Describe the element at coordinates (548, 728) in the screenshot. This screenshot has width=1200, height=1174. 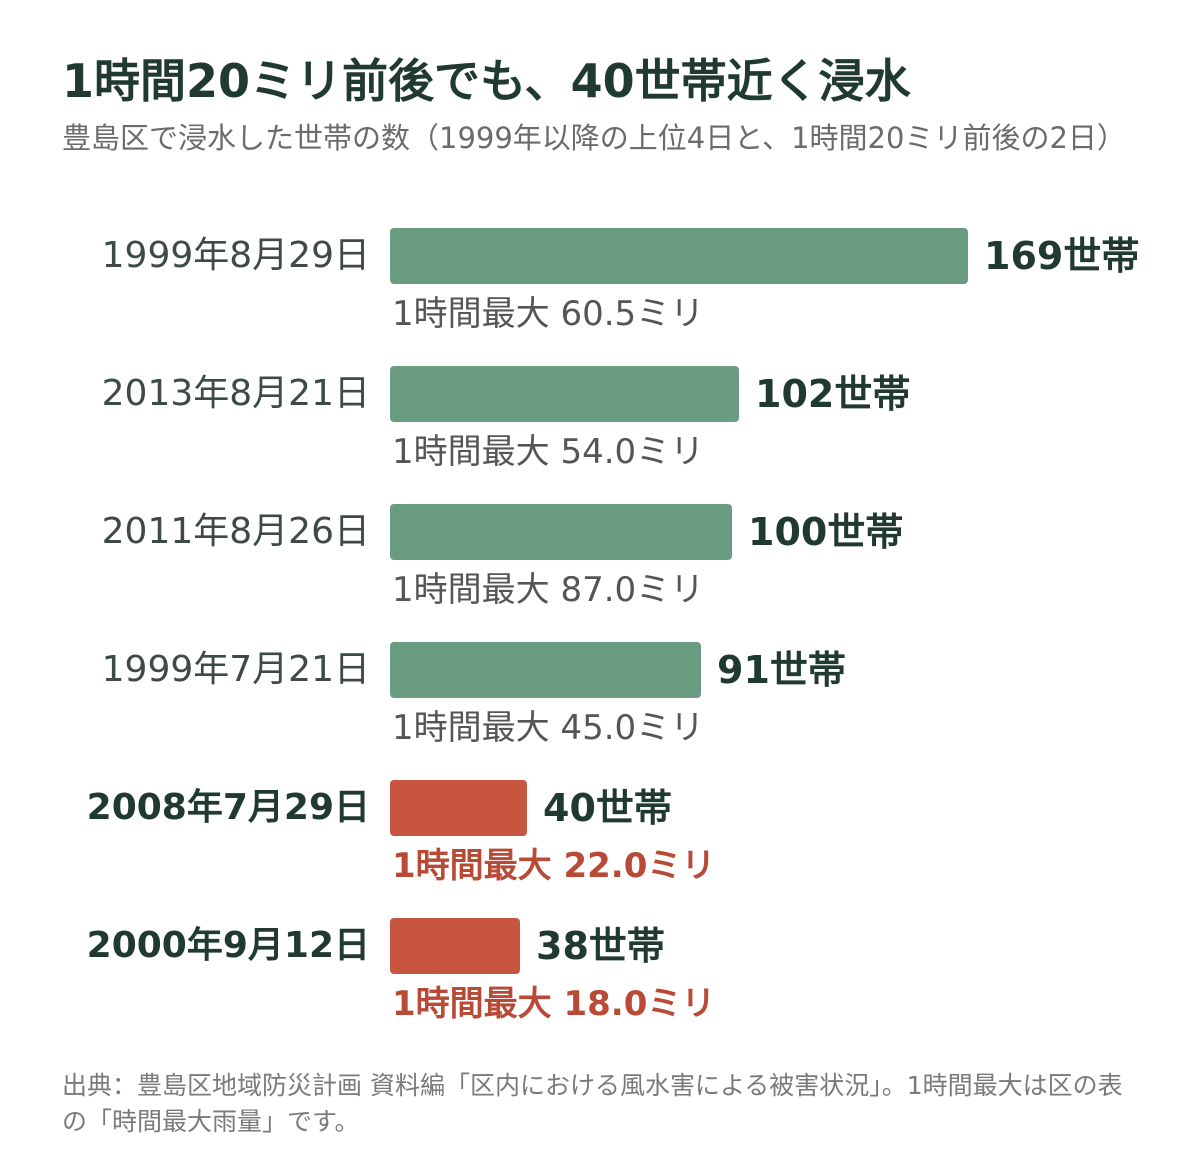
I see `rainfall-label: 1時間最大 45.0ミリ` at that location.